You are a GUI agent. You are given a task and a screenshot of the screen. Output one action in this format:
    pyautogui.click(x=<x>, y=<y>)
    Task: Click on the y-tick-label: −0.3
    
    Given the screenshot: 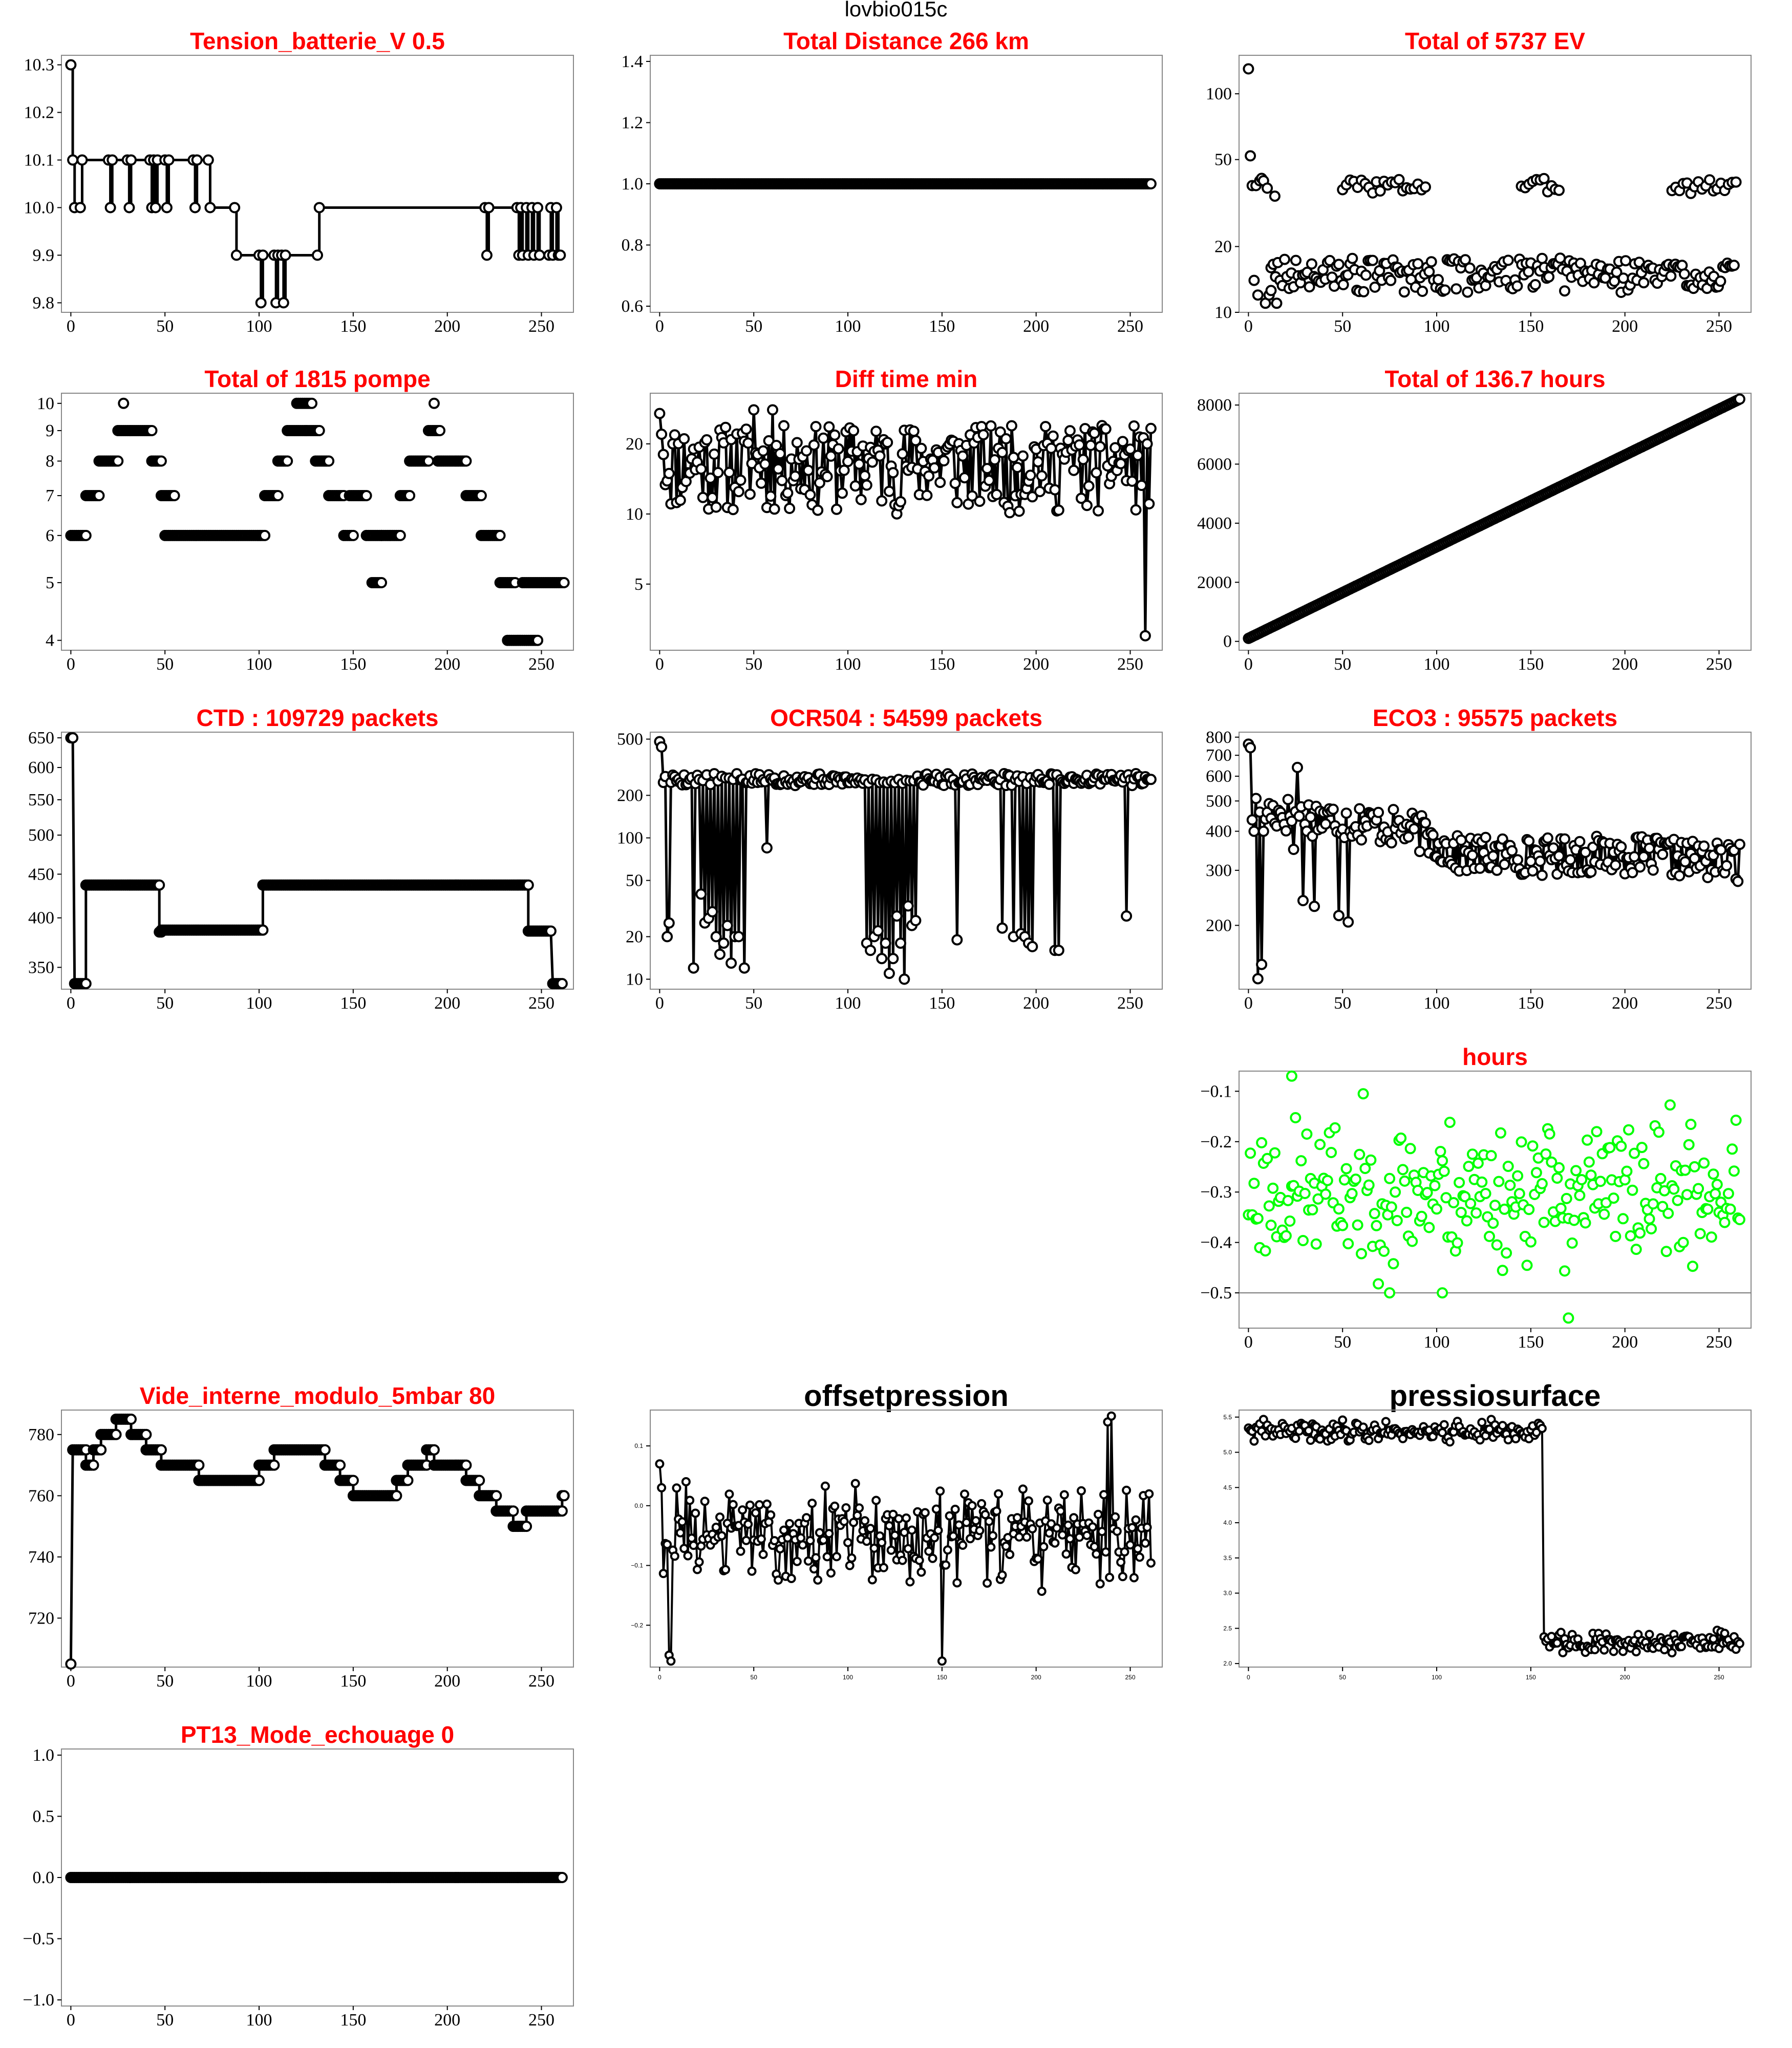 What is the action you would take?
    pyautogui.click(x=1216, y=1192)
    